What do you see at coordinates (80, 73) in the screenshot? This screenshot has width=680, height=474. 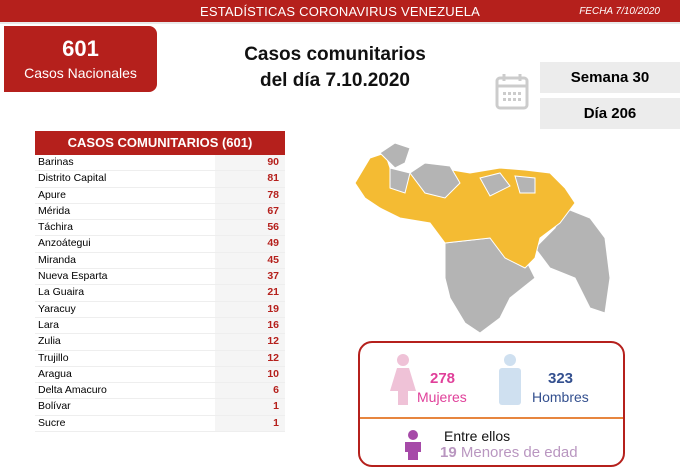 I see `national-label: Casos Nacionales` at bounding box center [80, 73].